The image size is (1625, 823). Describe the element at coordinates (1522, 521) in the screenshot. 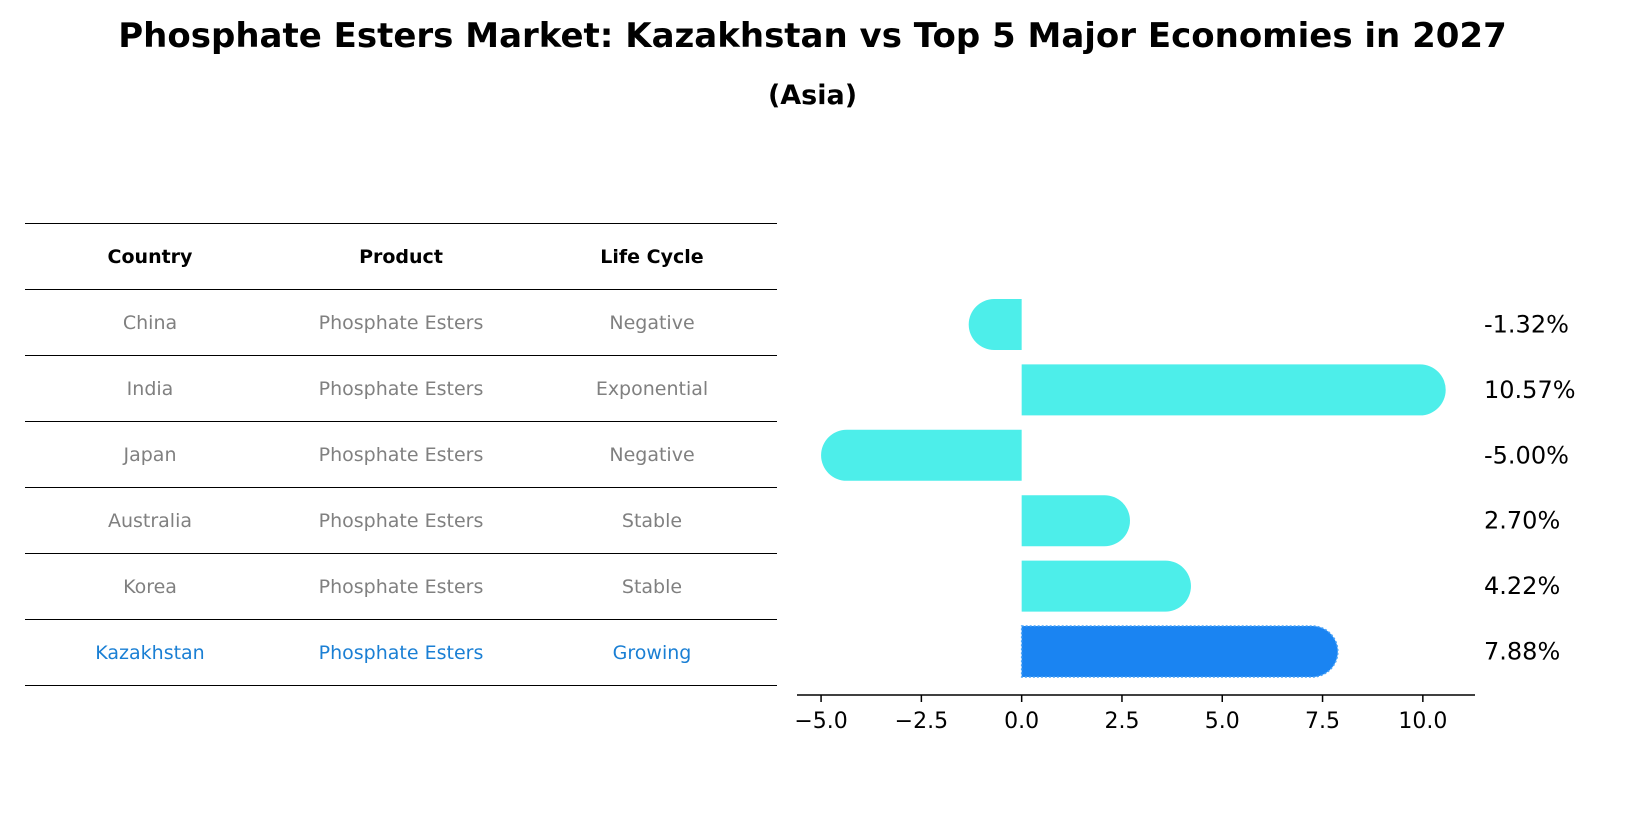

I see `value-label: 2.70%` at that location.